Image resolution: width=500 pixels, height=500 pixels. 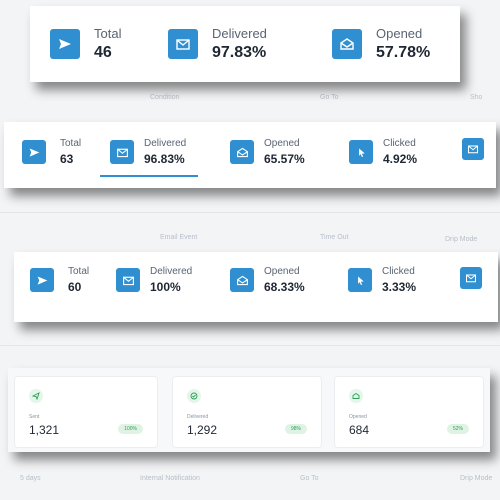 What do you see at coordinates (170, 478) in the screenshot?
I see `bg-label: Internal Notification` at bounding box center [170, 478].